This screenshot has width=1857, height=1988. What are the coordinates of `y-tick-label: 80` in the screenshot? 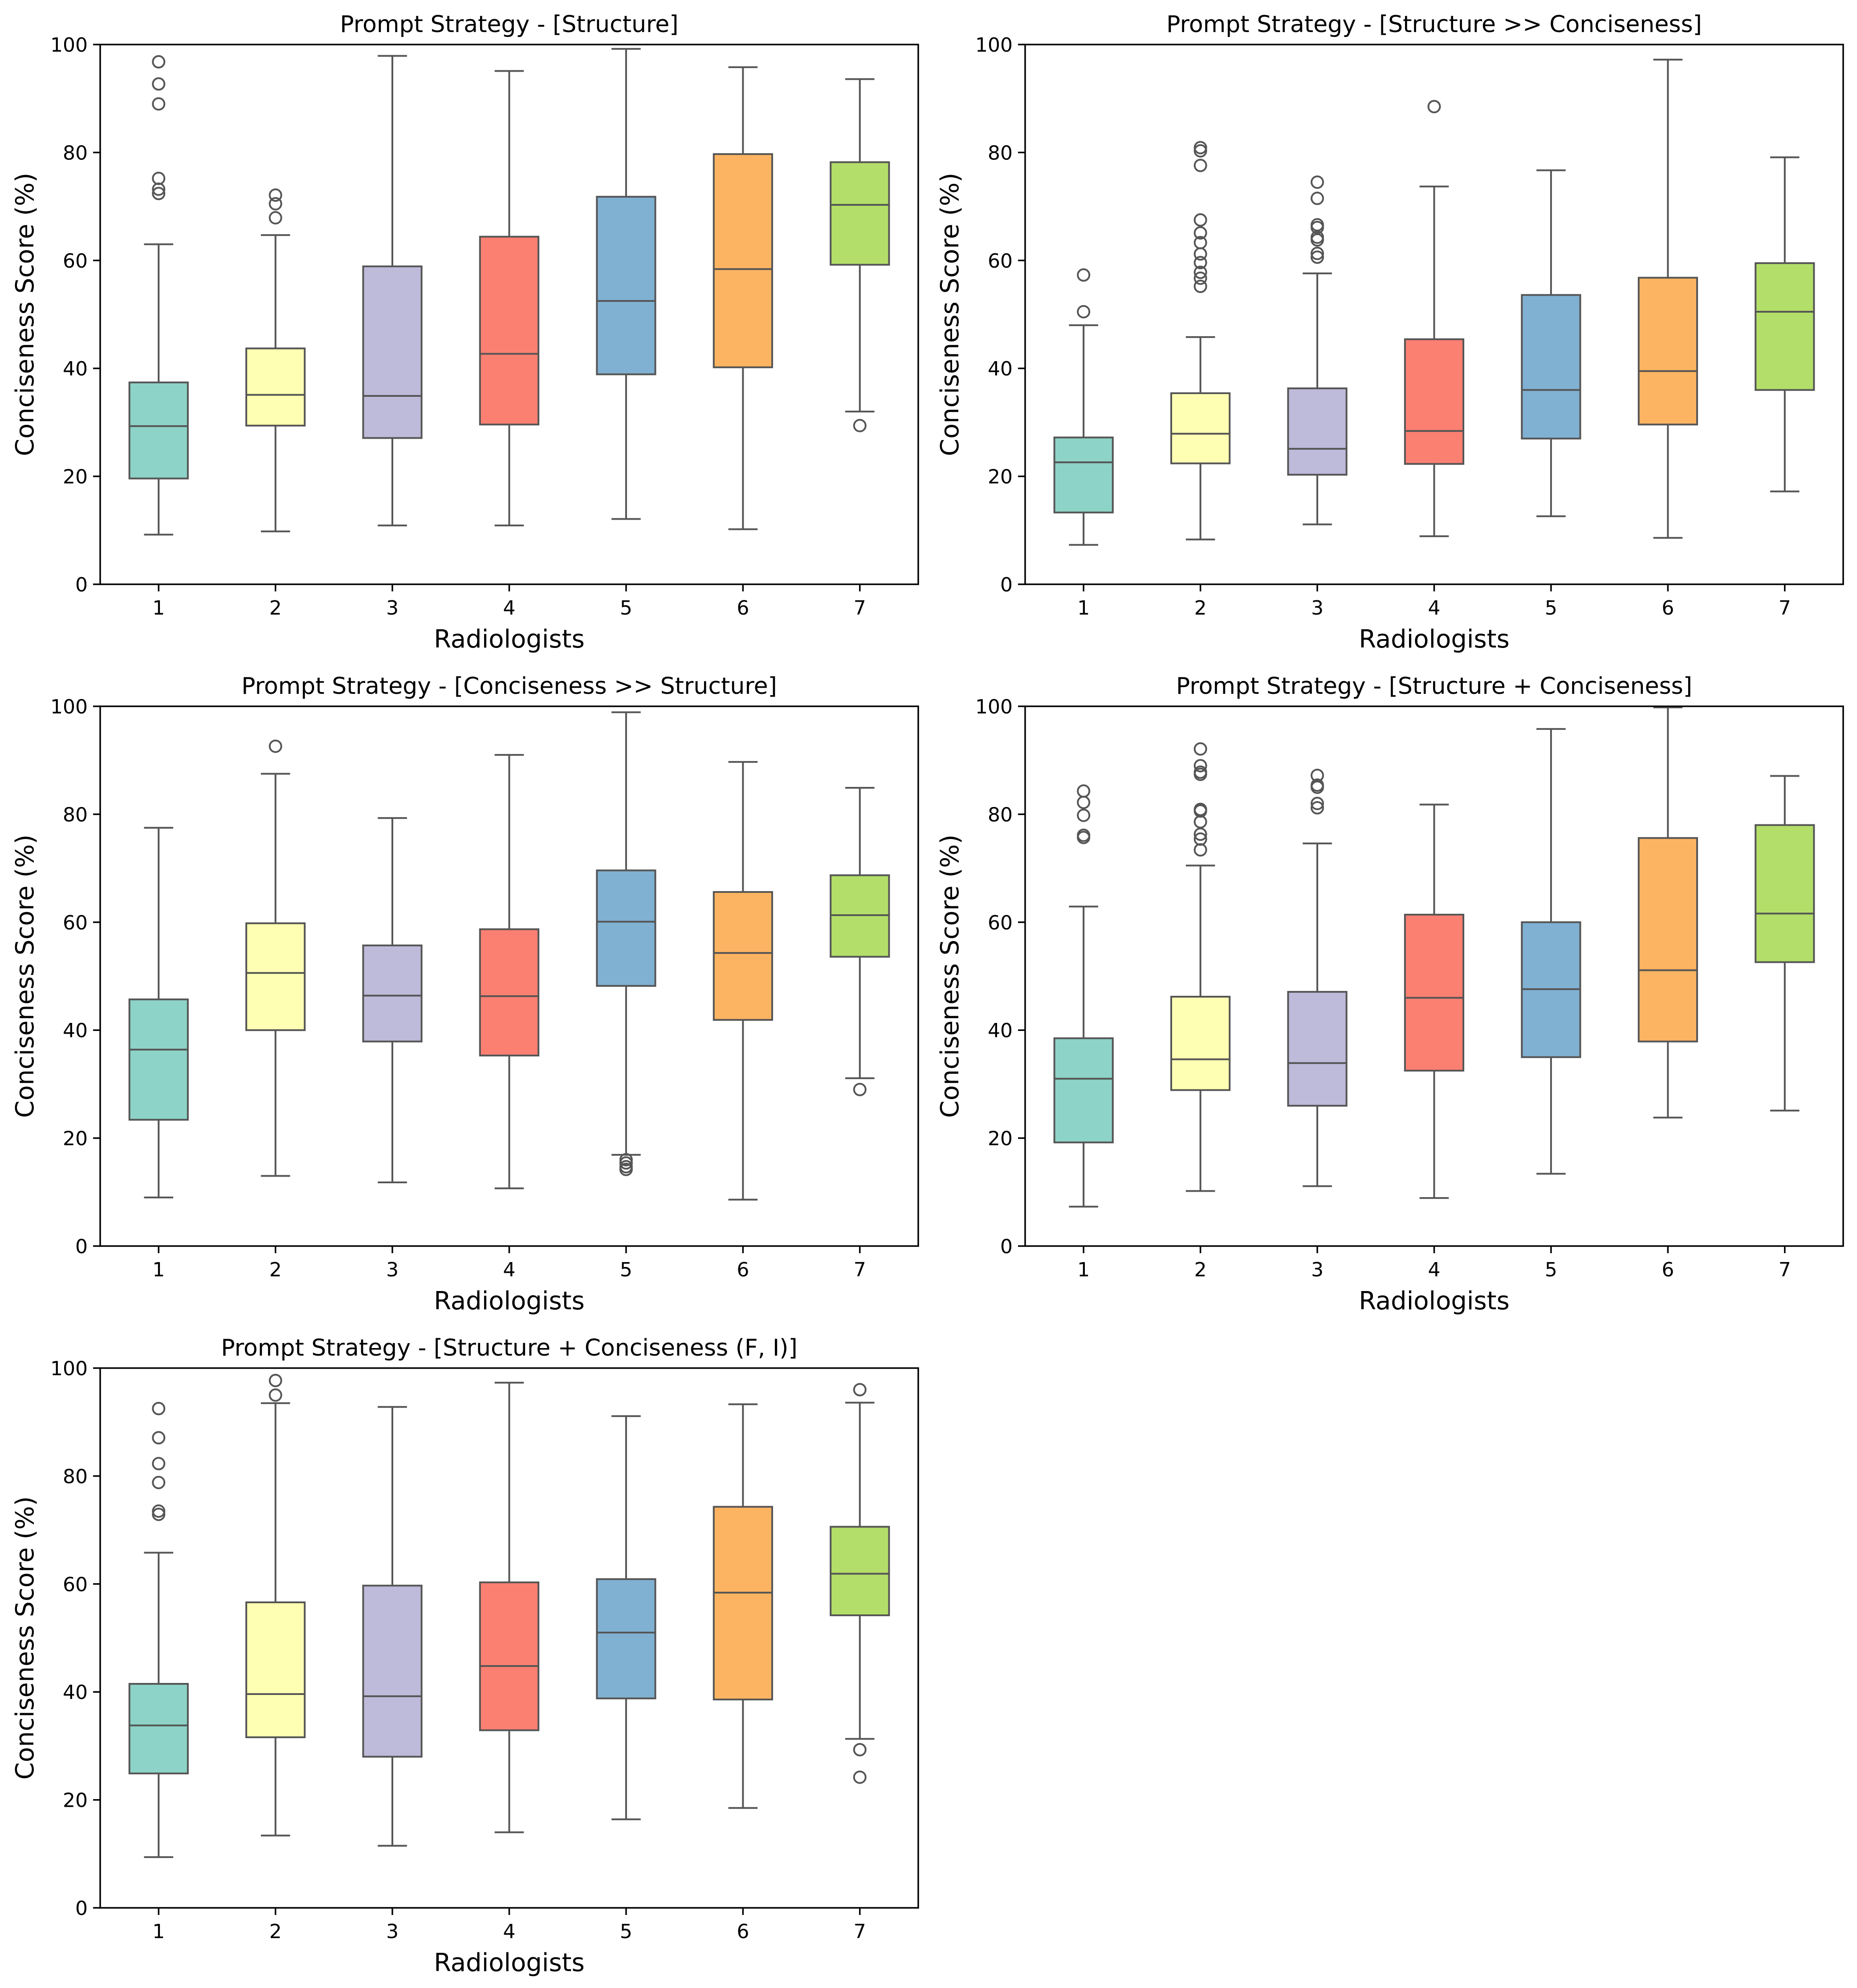 It's located at (75, 153).